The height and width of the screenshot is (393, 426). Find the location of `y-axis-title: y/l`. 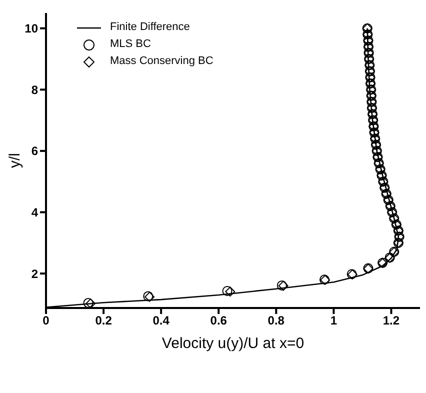

y-axis-title: y/l is located at coordinates (15, 160).